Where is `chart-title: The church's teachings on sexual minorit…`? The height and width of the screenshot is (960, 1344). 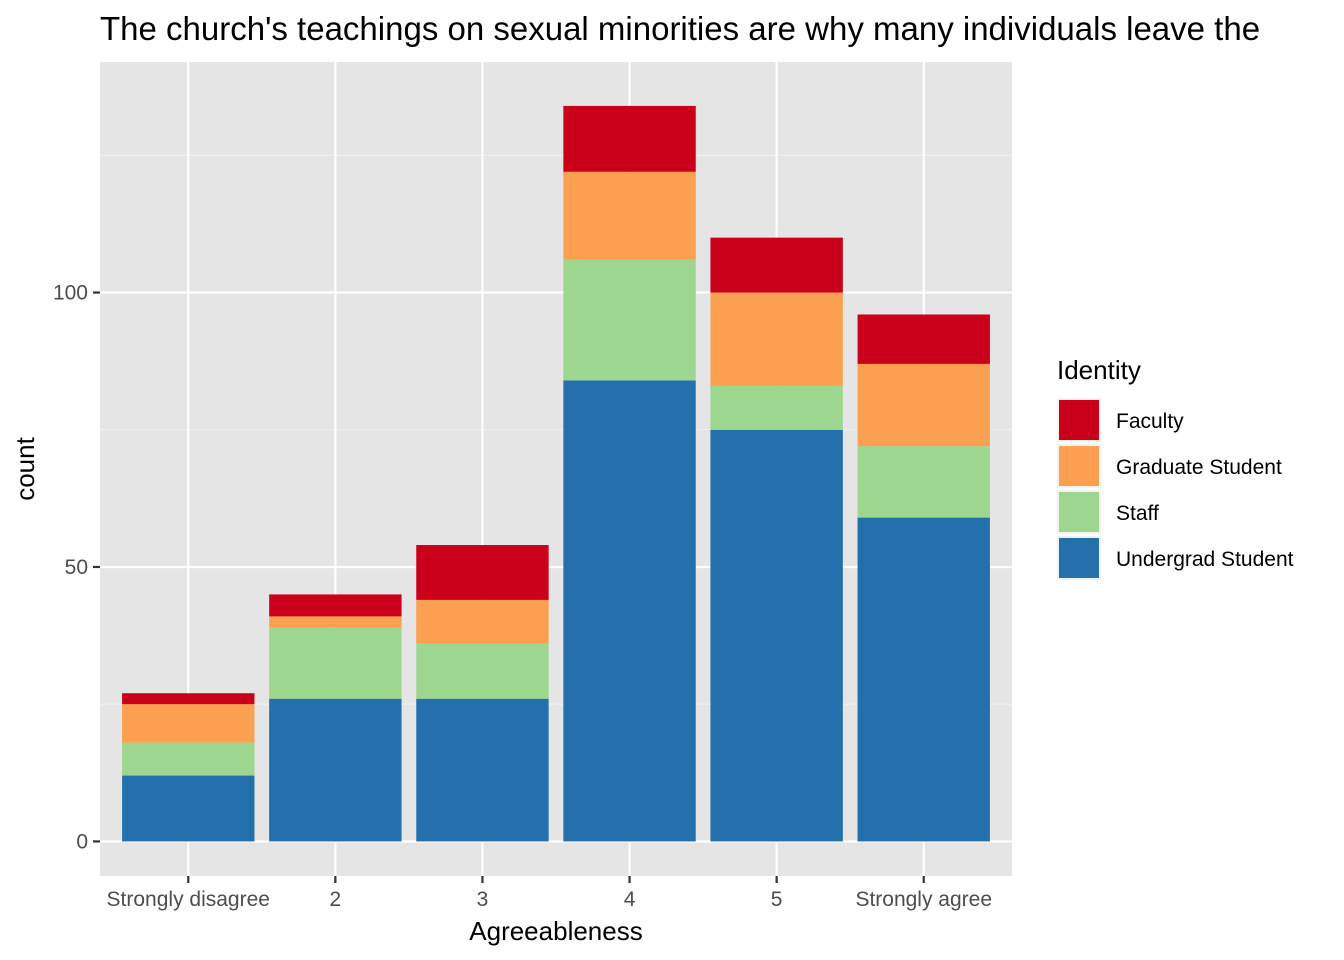 chart-title: The church's teachings on sexual minorit… is located at coordinates (680, 28).